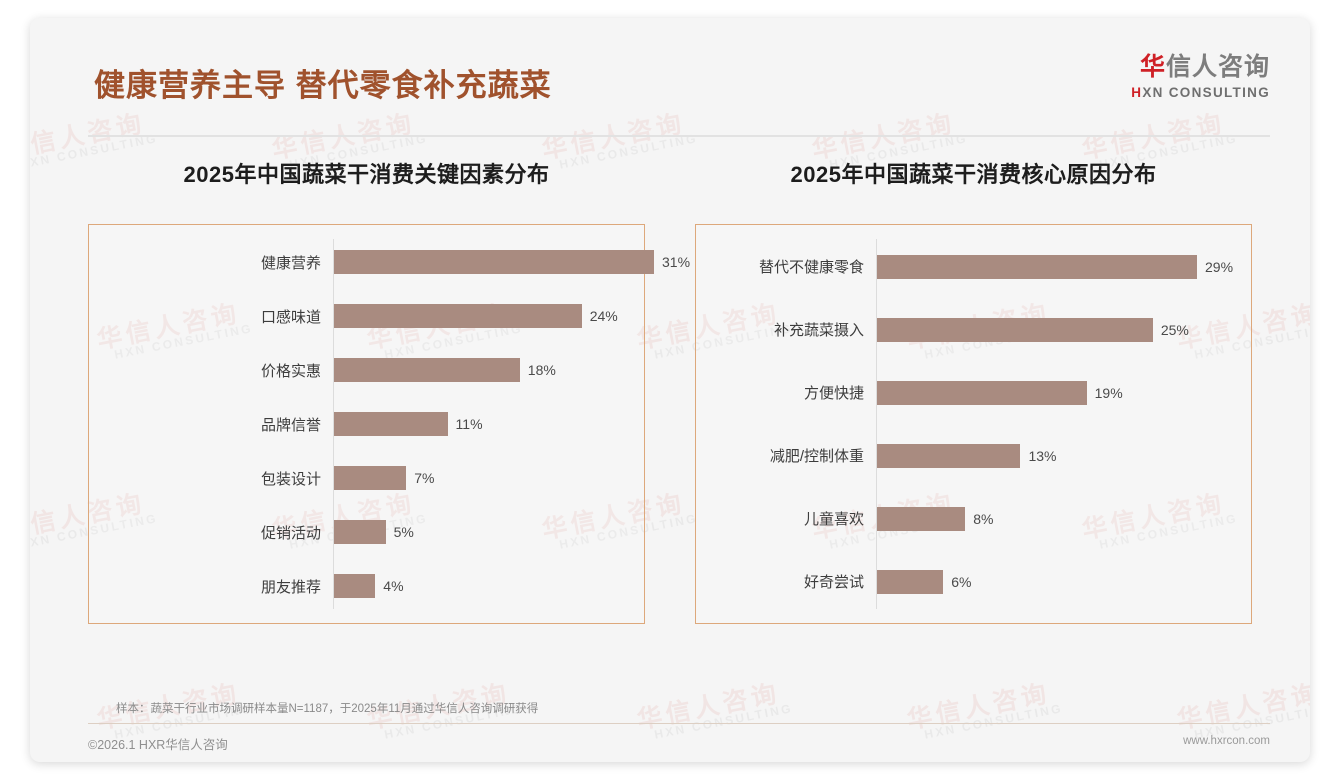  I want to click on bar-track: 5%, so click(488, 532).